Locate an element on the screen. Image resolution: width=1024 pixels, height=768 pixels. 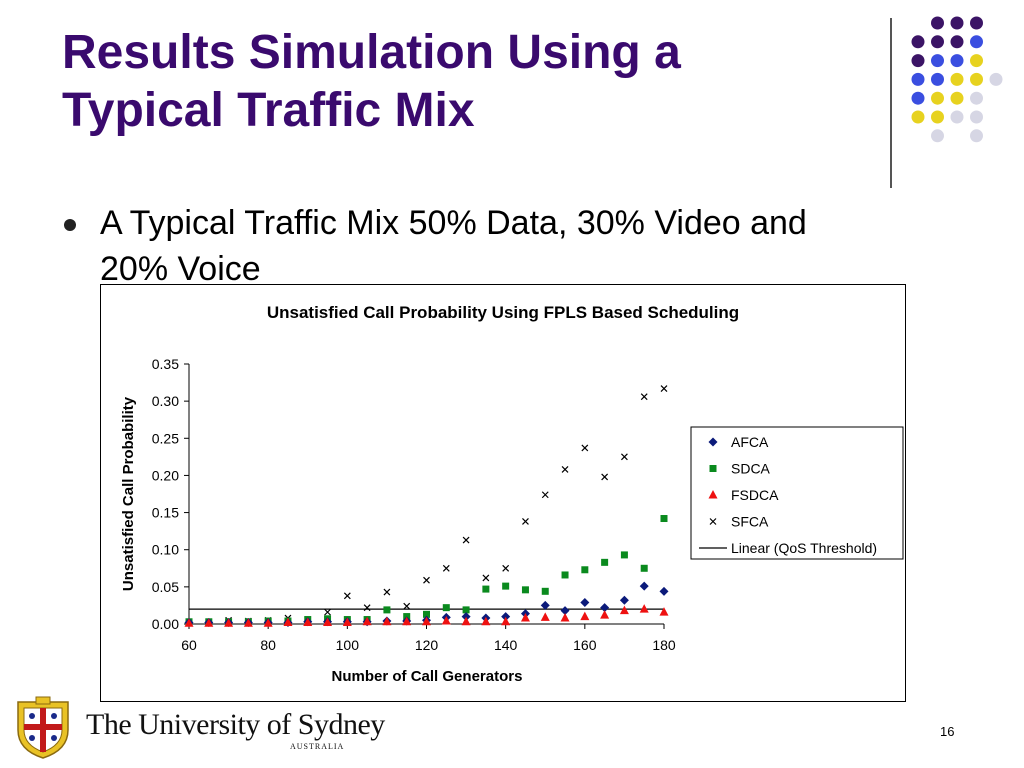
x-tick-label: 120 is located at coordinates (427, 645).